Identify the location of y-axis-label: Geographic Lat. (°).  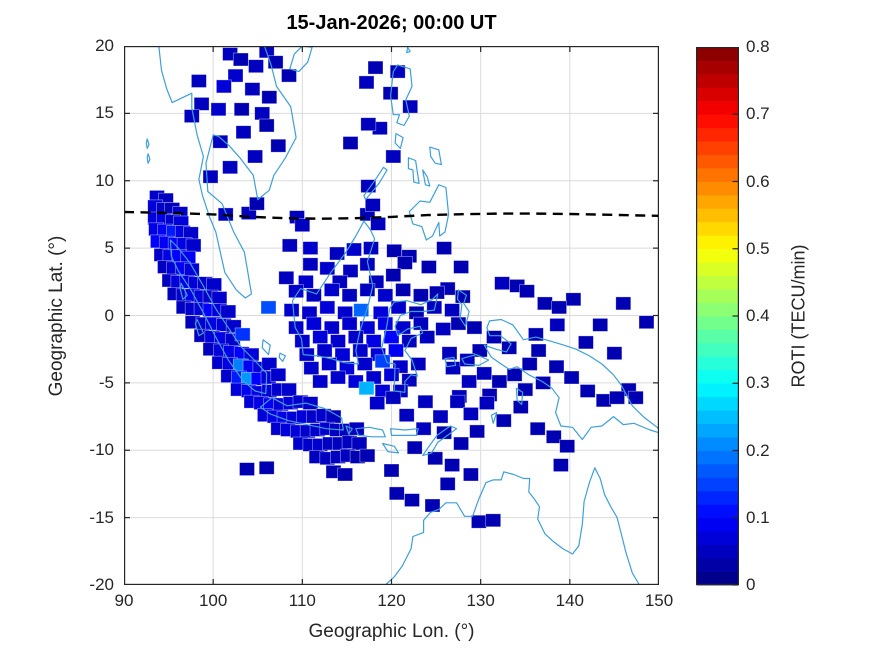
(56, 316).